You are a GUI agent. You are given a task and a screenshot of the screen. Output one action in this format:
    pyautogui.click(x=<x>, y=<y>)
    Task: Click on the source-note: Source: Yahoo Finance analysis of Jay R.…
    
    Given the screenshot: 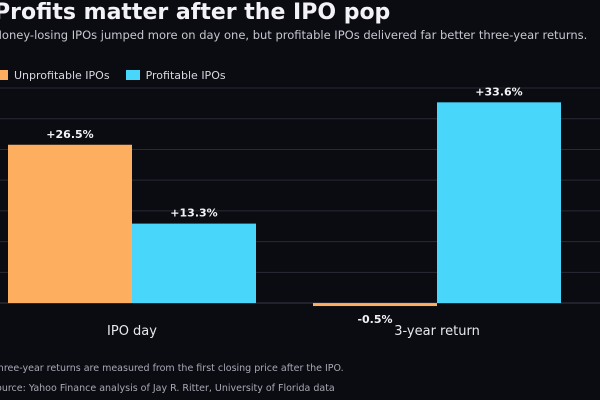 What is the action you would take?
    pyautogui.click(x=167, y=388)
    